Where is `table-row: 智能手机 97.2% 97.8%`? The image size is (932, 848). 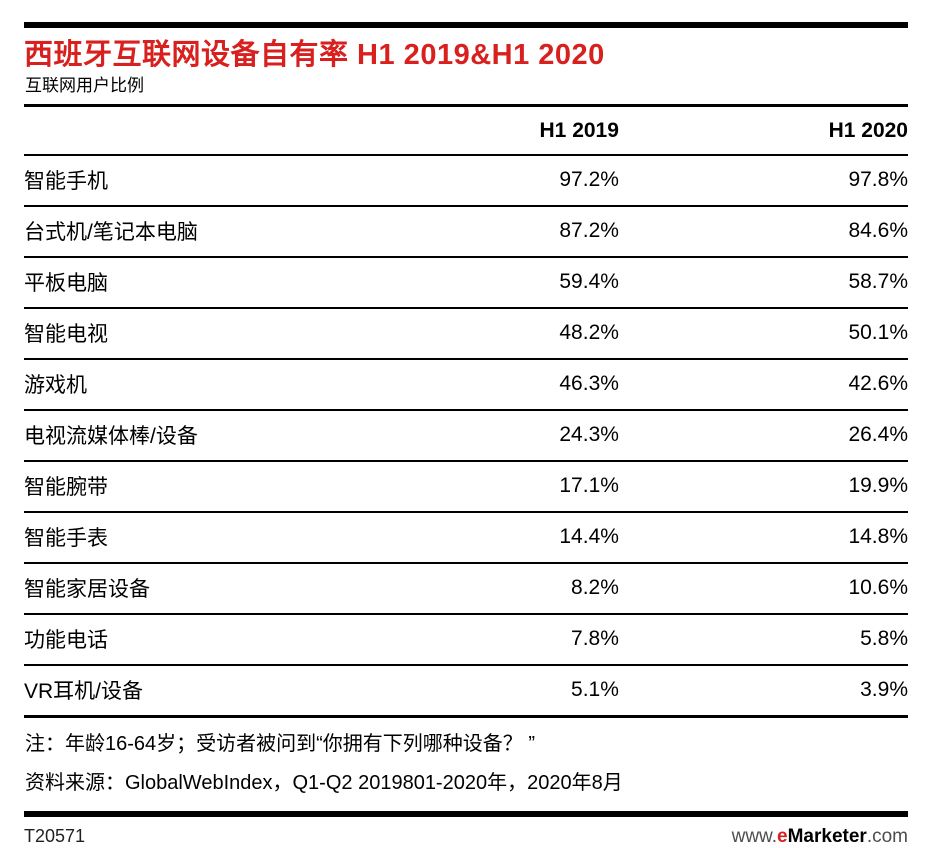 table-row: 智能手机 97.2% 97.8% is located at coordinates (466, 181).